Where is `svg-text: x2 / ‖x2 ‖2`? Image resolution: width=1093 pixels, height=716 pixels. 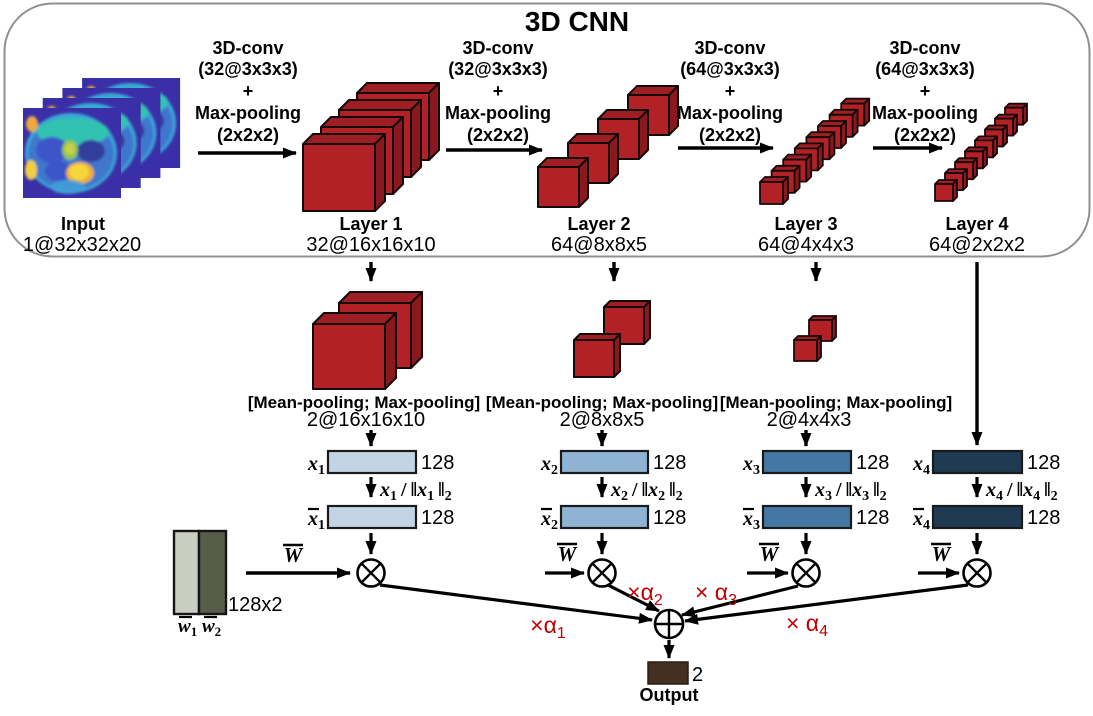 svg-text: x2 / ‖x2 ‖2 is located at coordinates (646, 491).